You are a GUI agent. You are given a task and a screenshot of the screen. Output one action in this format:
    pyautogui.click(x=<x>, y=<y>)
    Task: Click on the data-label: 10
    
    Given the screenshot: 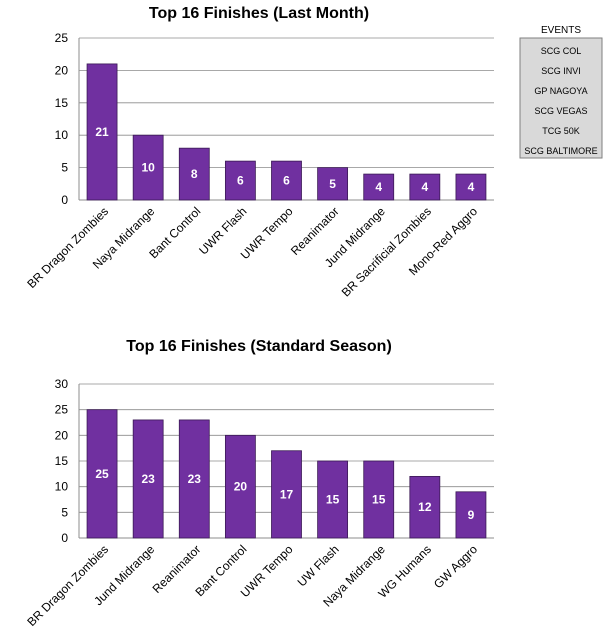 What is the action you would take?
    pyautogui.click(x=148, y=168)
    